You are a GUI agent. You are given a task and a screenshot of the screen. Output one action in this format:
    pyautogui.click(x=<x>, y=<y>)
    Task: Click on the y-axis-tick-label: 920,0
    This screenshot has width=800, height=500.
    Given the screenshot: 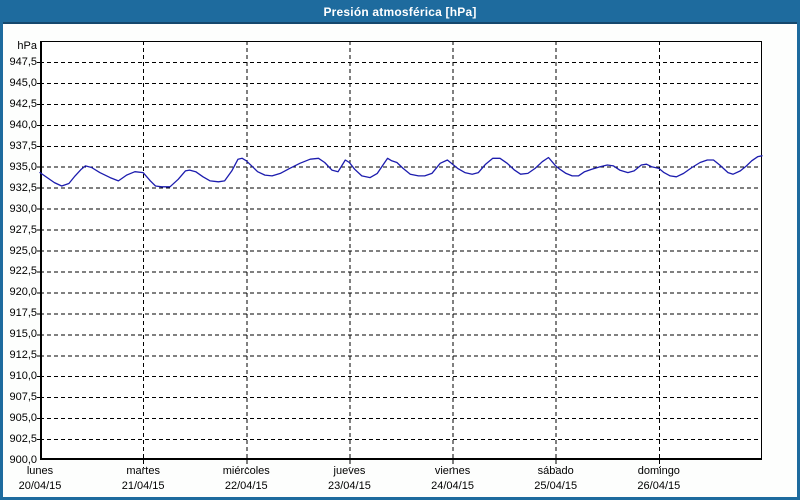 What is the action you would take?
    pyautogui.click(x=23, y=292)
    